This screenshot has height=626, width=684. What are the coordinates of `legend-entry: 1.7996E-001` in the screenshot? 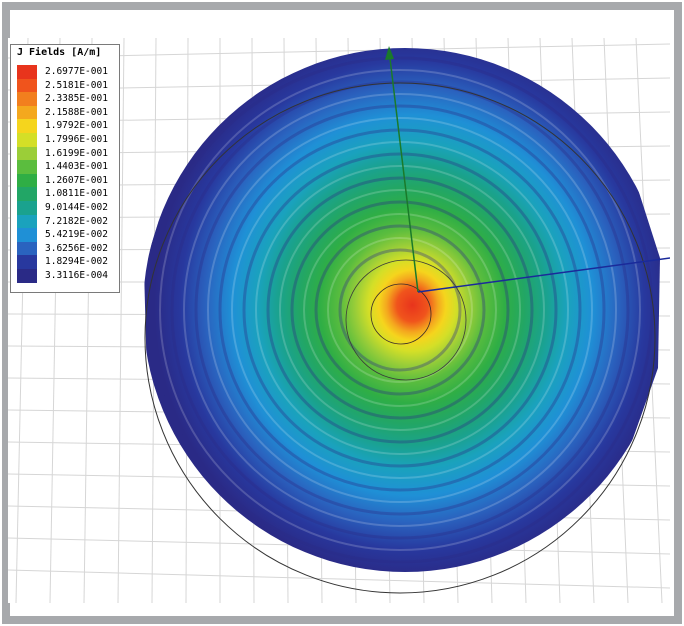 It's located at (67, 140).